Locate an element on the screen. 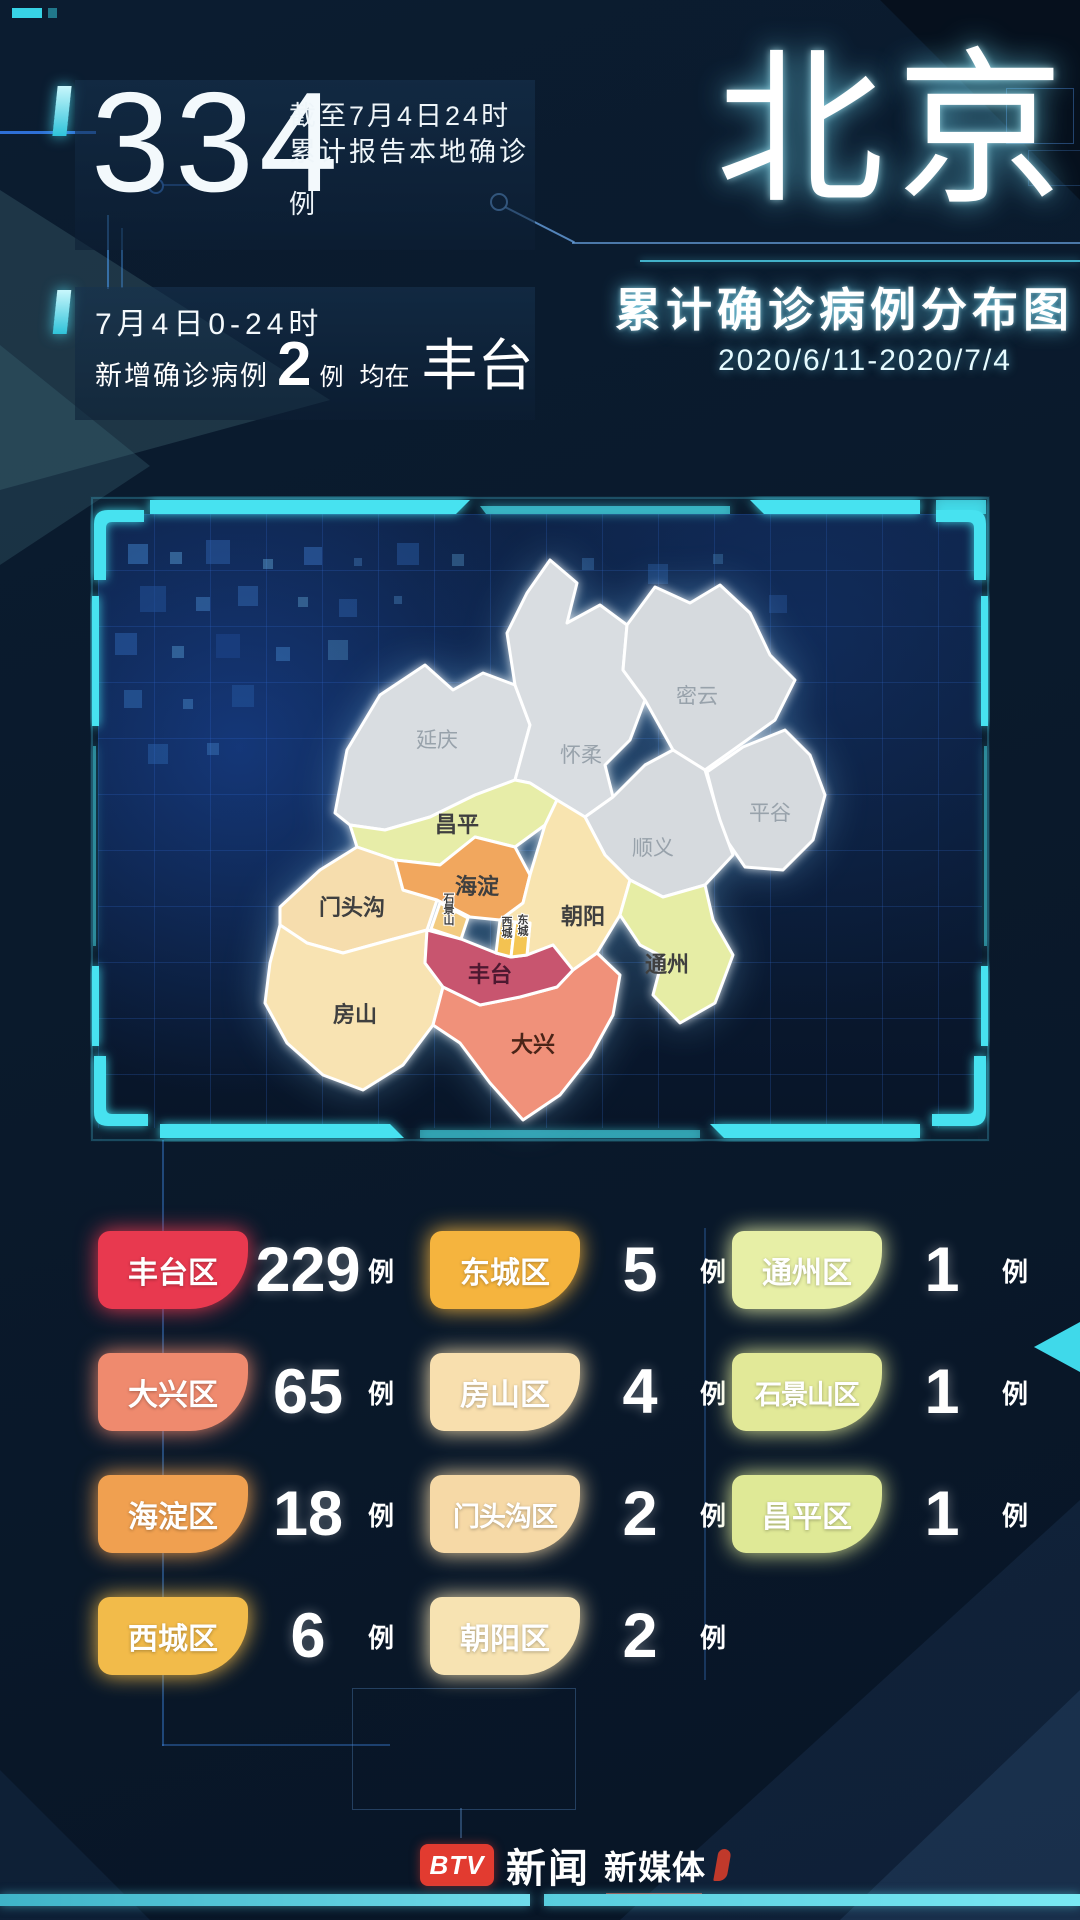 This screenshot has width=1080, height=1920. label-miyun: 密云 is located at coordinates (697, 696).